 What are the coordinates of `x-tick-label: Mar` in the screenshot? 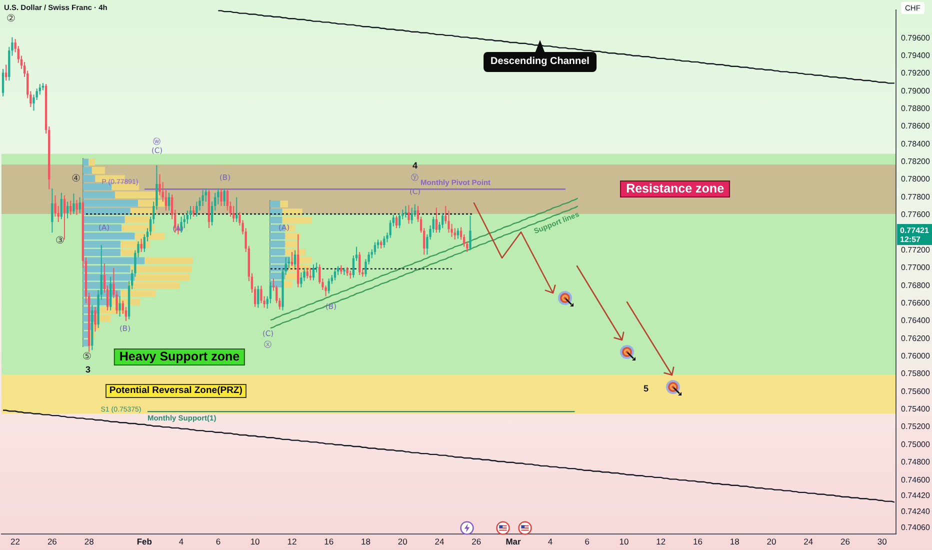 It's located at (514, 541).